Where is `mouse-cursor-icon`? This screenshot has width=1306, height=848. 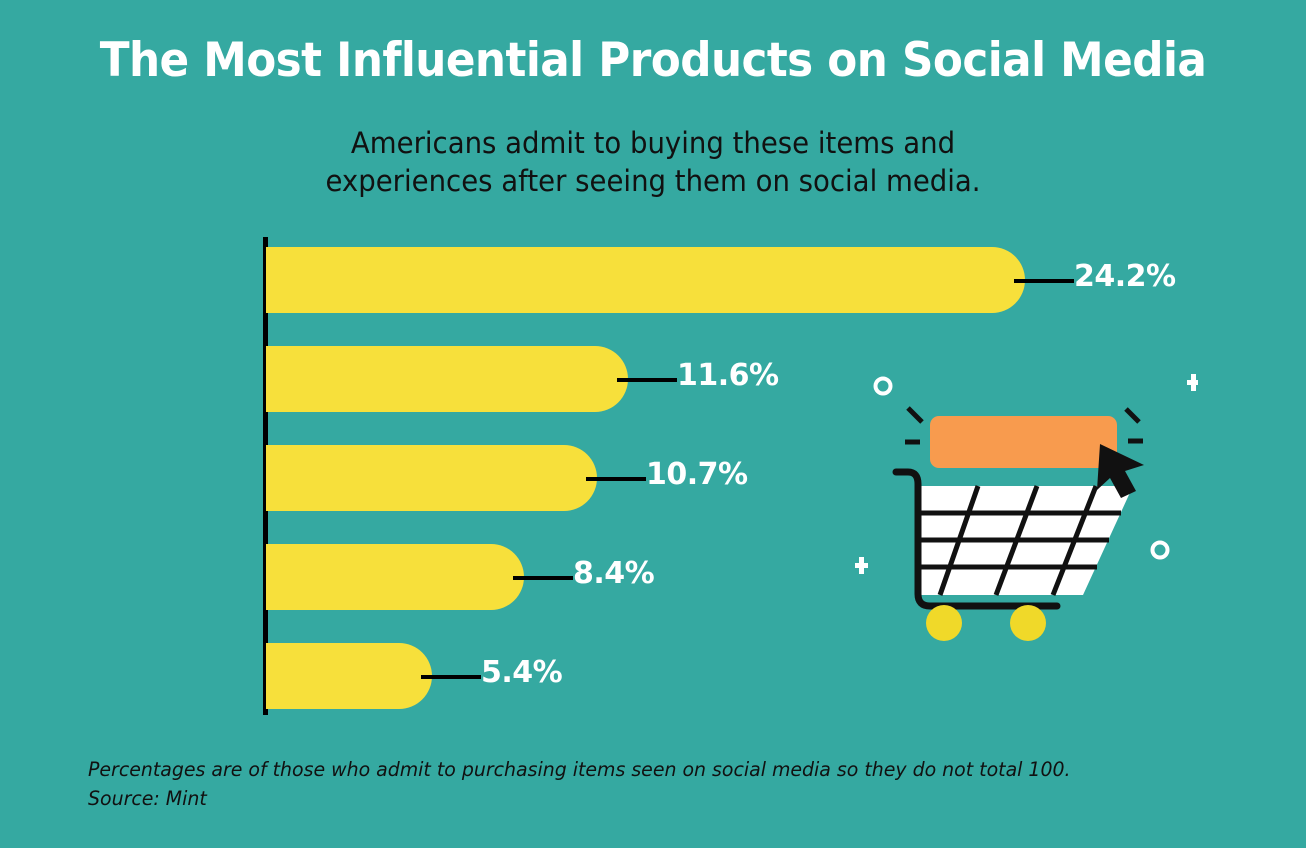
mouse-cursor-icon is located at coordinates (1120, 471).